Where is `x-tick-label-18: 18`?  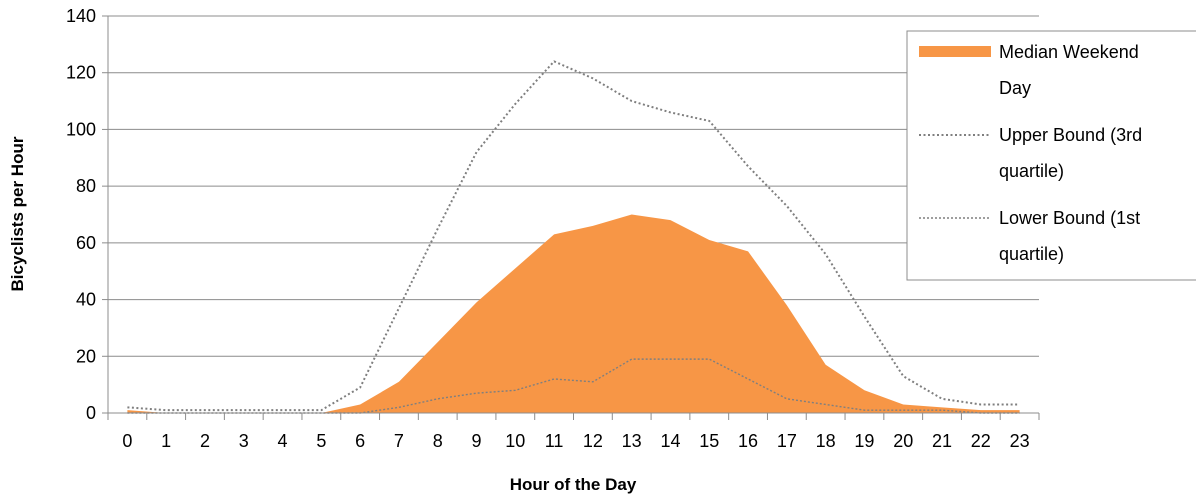 x-tick-label-18: 18 is located at coordinates (826, 441).